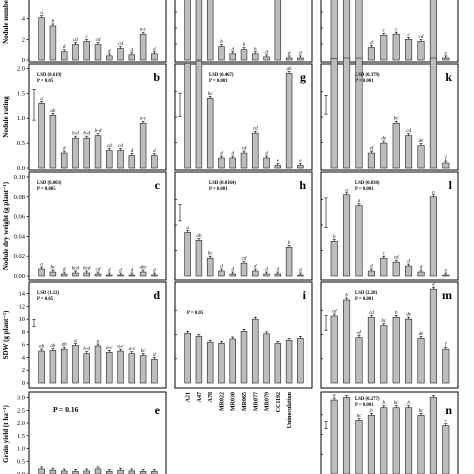 The image size is (474, 474). Describe the element at coordinates (22, 319) in the screenshot. I see `y-tick-label: 10` at that location.